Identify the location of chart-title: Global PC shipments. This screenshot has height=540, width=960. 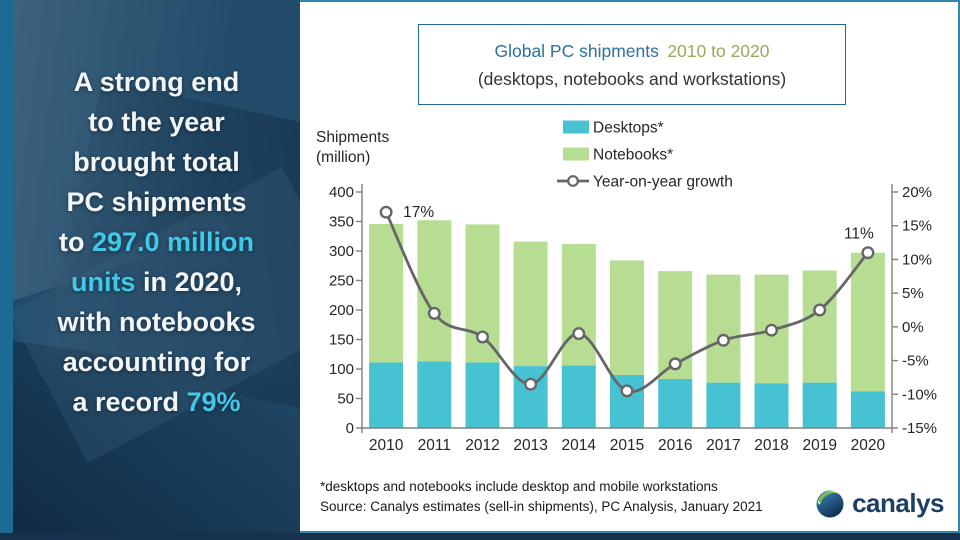
(576, 50).